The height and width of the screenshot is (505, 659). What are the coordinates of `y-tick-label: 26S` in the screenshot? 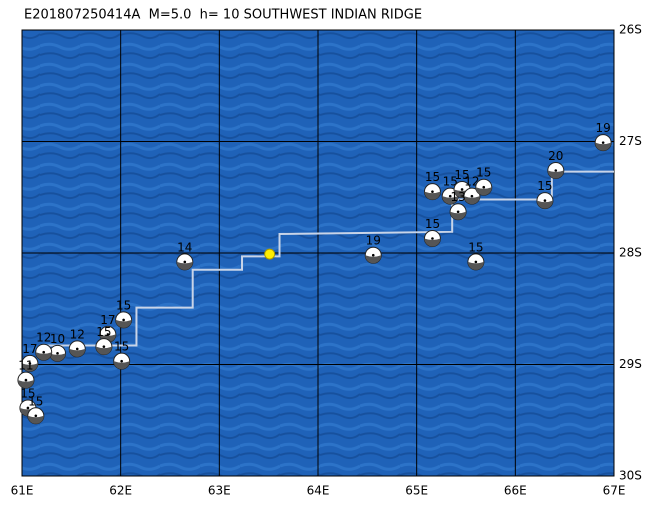 It's located at (630, 30).